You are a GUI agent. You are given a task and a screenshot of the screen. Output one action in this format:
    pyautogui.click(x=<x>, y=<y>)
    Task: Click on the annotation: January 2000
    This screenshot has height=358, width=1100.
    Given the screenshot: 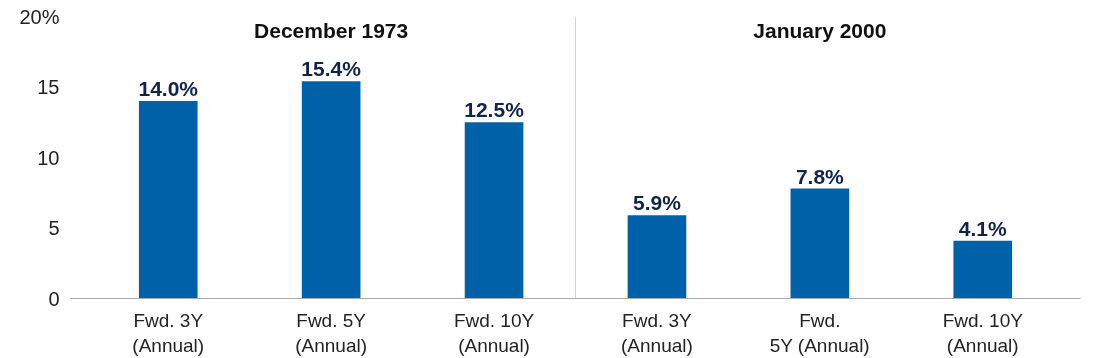 What is the action you would take?
    pyautogui.click(x=820, y=30)
    